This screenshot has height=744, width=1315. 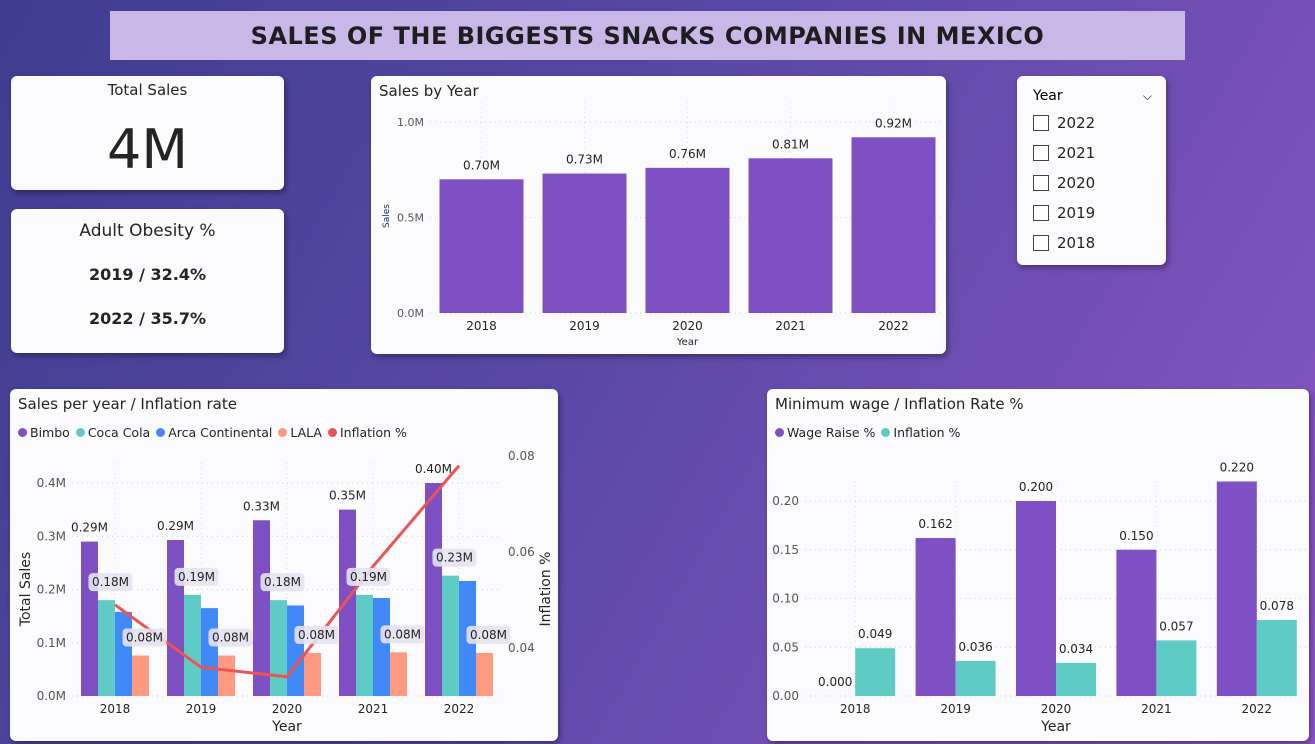 I want to click on slicer-option-2021: 2021, so click(x=1099, y=153).